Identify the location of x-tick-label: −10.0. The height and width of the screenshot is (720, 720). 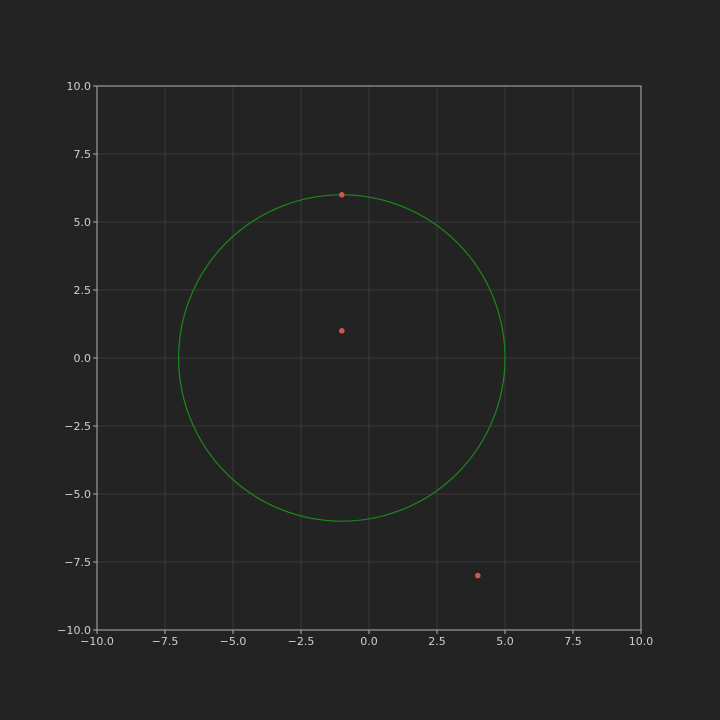
(97, 641).